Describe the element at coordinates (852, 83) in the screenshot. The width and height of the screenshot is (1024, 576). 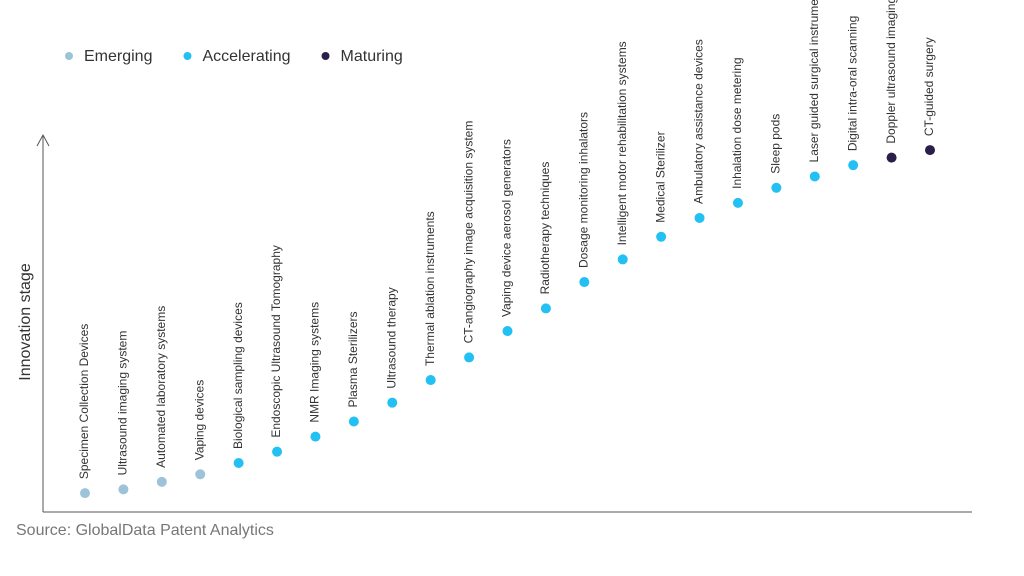
I see `point-label: Digital intra-oral scanning` at that location.